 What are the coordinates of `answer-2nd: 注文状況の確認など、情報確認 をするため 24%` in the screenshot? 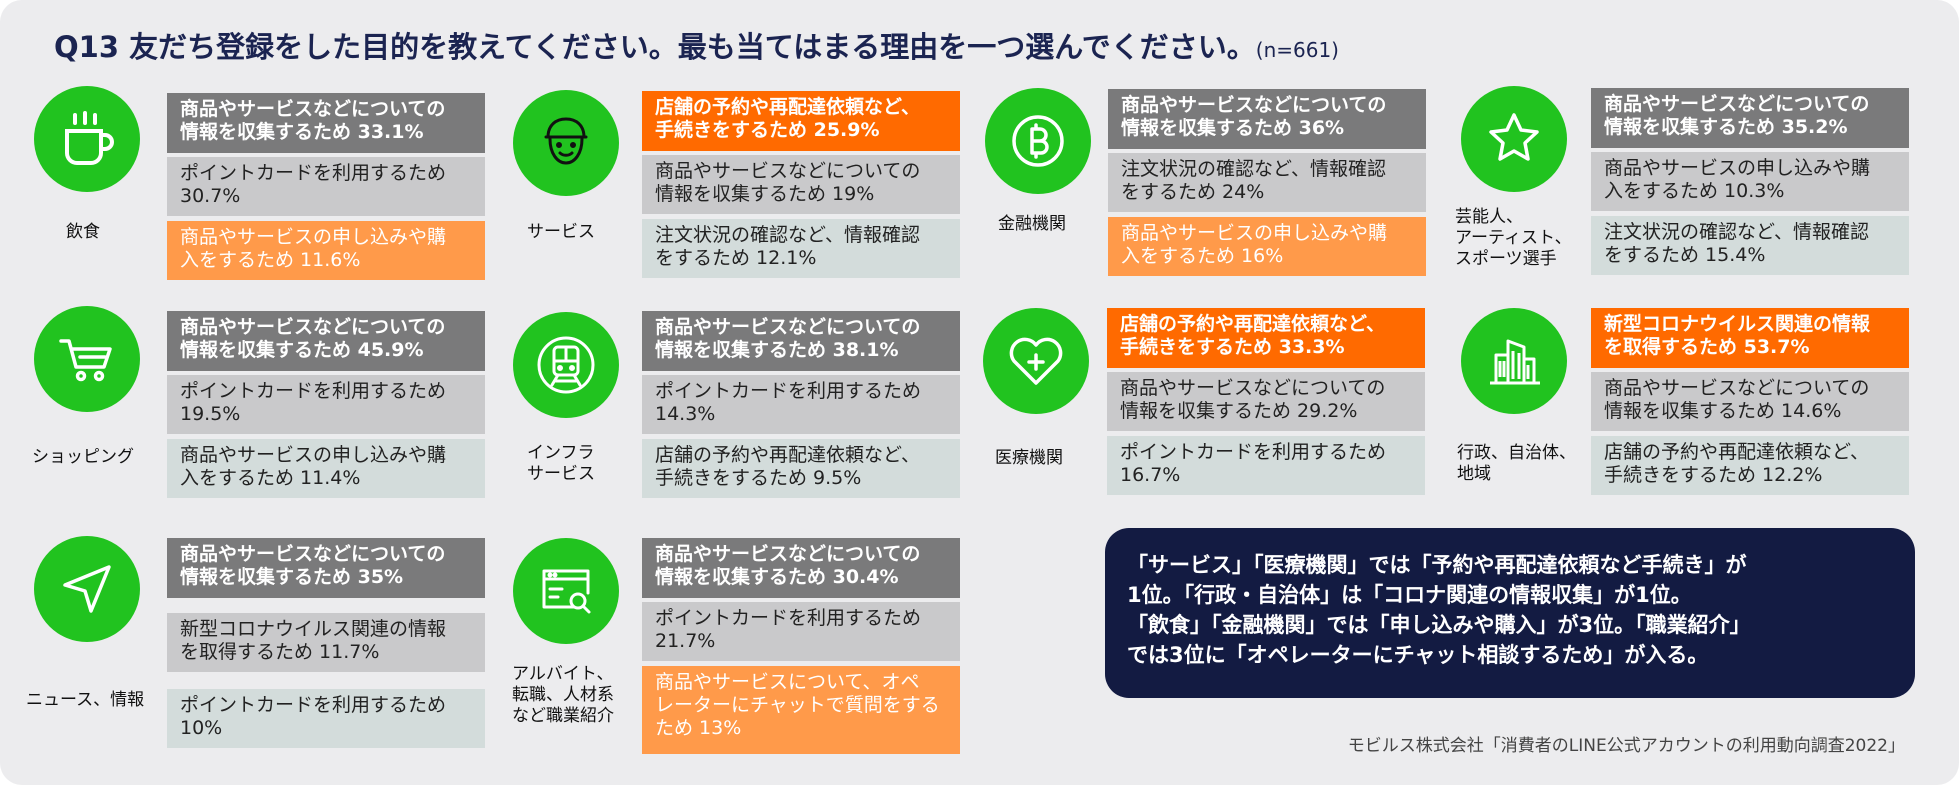 It's located at (1267, 182).